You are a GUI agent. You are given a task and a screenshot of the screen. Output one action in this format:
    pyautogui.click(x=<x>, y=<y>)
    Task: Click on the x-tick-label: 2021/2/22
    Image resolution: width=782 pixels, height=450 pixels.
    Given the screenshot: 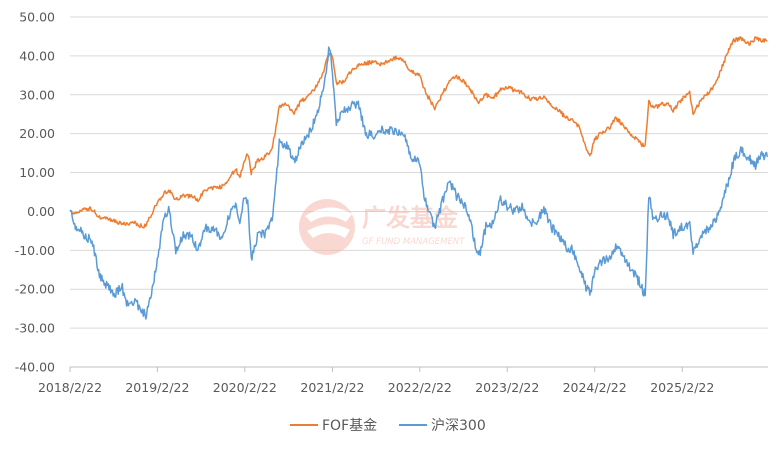 What is the action you would take?
    pyautogui.click(x=332, y=387)
    